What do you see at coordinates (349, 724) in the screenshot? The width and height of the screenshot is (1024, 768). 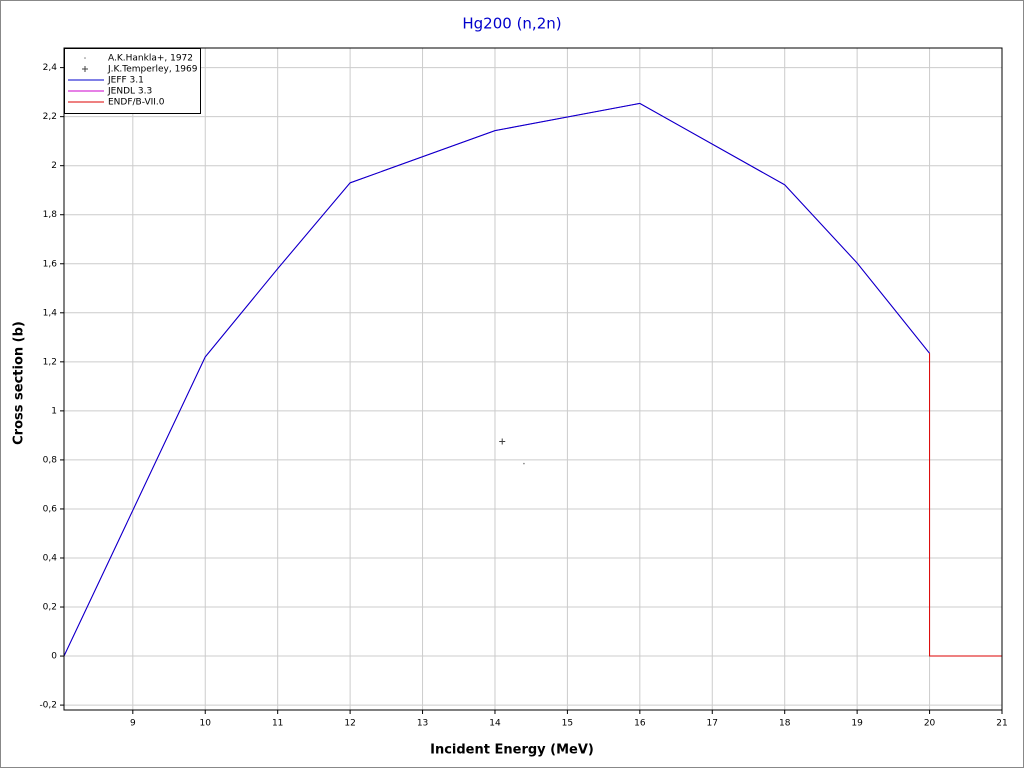 I see `x-tick-label: 12` at bounding box center [349, 724].